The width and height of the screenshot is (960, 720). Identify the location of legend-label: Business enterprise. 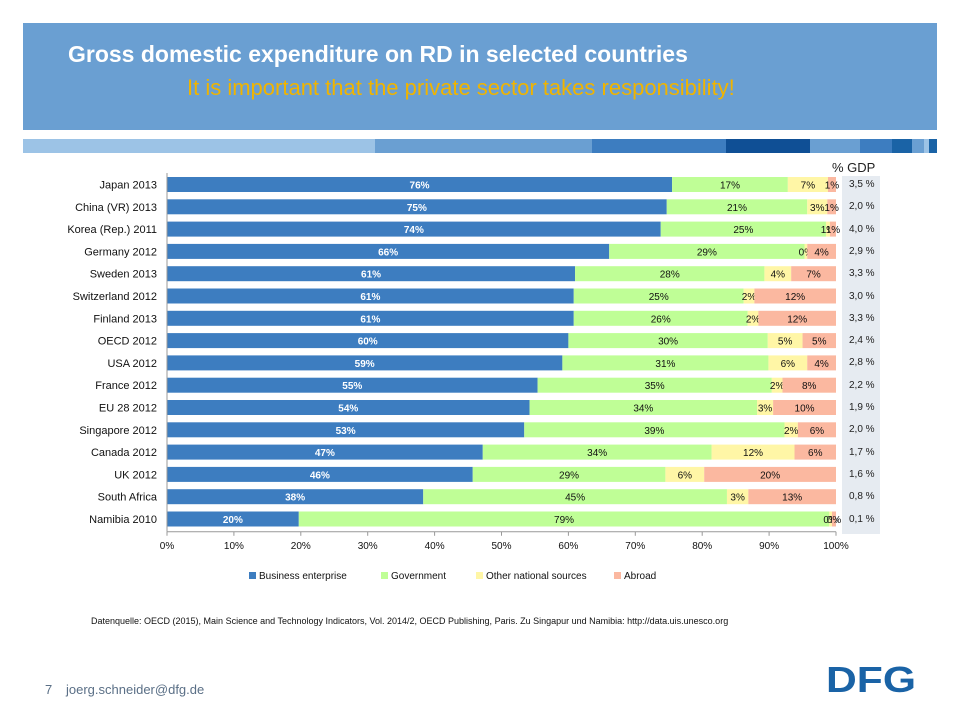
(303, 576).